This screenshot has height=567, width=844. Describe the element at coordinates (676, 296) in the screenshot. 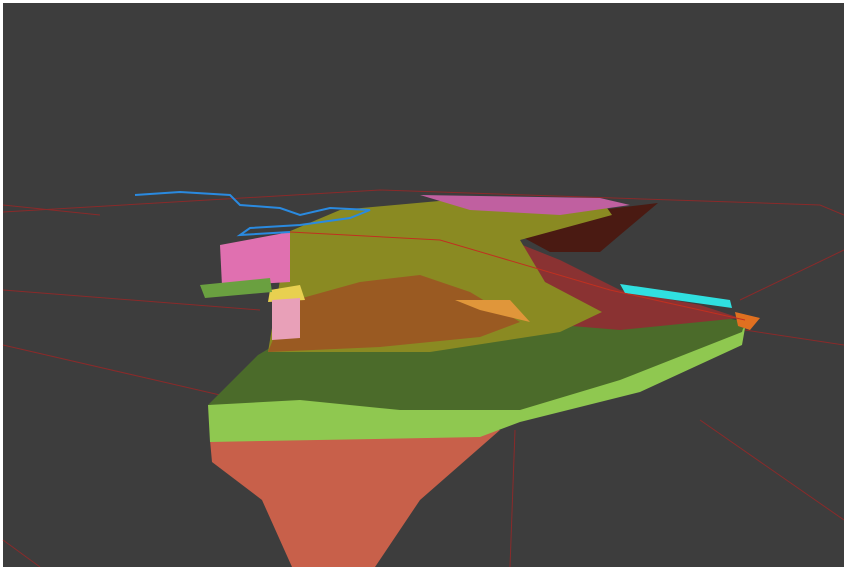

I see `cyan-layer` at that location.